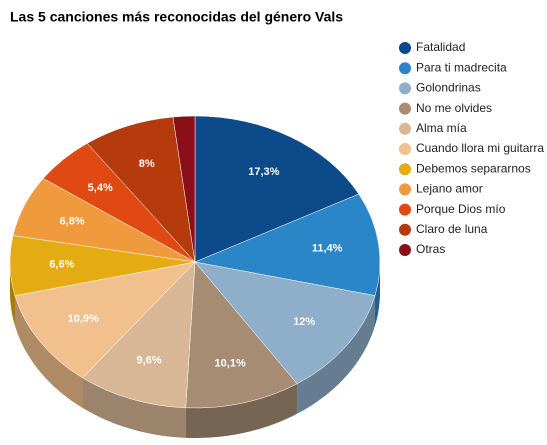 The image size is (547, 445). Describe the element at coordinates (100, 188) in the screenshot. I see `data-label: 5,4%` at that location.